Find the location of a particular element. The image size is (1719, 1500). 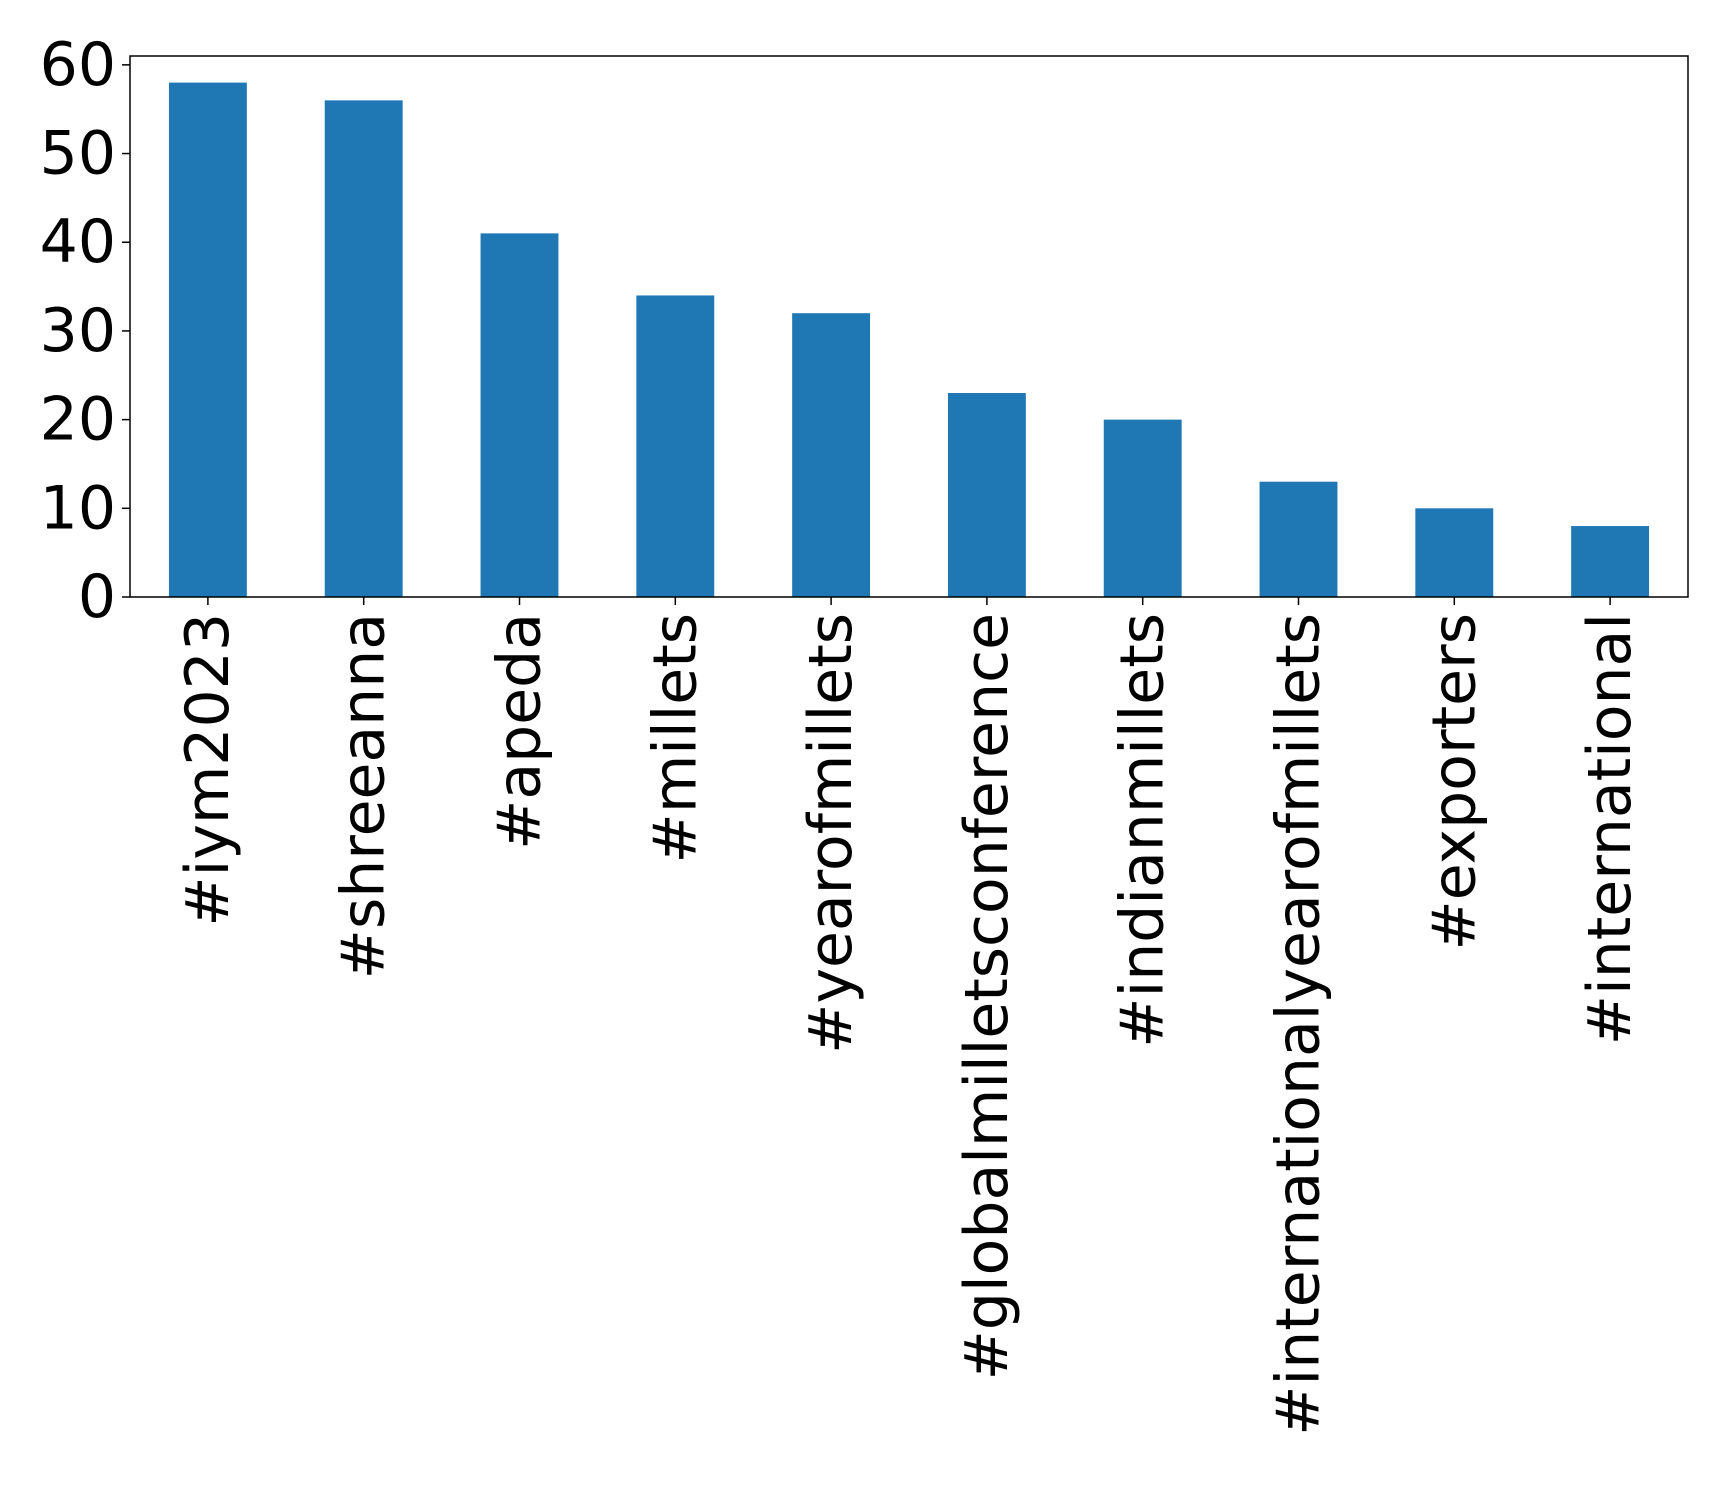

y-tick-label: 10 is located at coordinates (78, 508).